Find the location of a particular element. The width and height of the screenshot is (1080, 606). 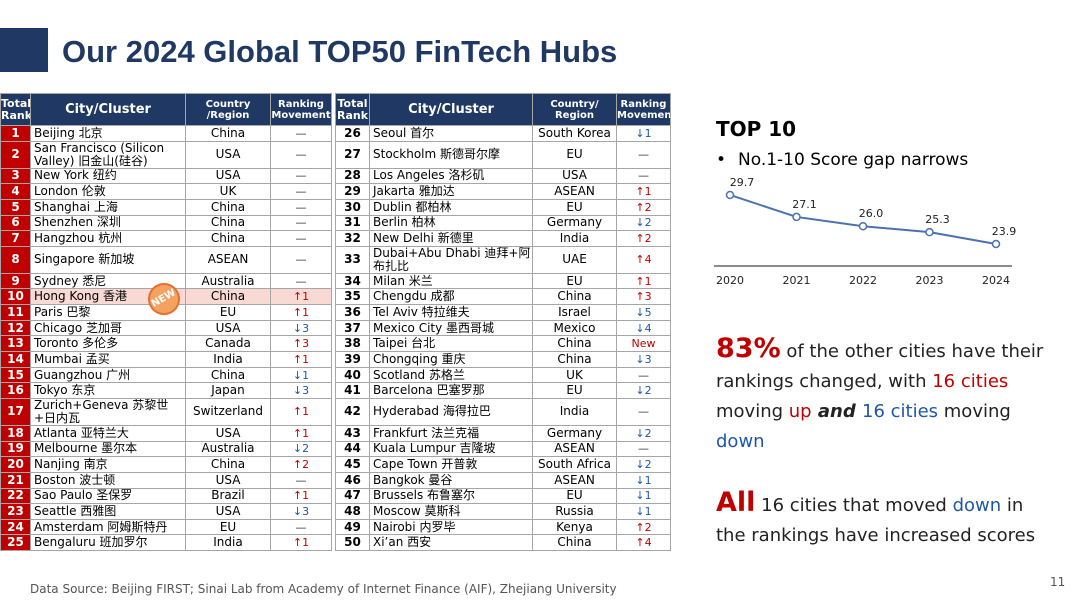

table-row: 10 Hong Kong 香港 China ↑1 is located at coordinates (166, 297).